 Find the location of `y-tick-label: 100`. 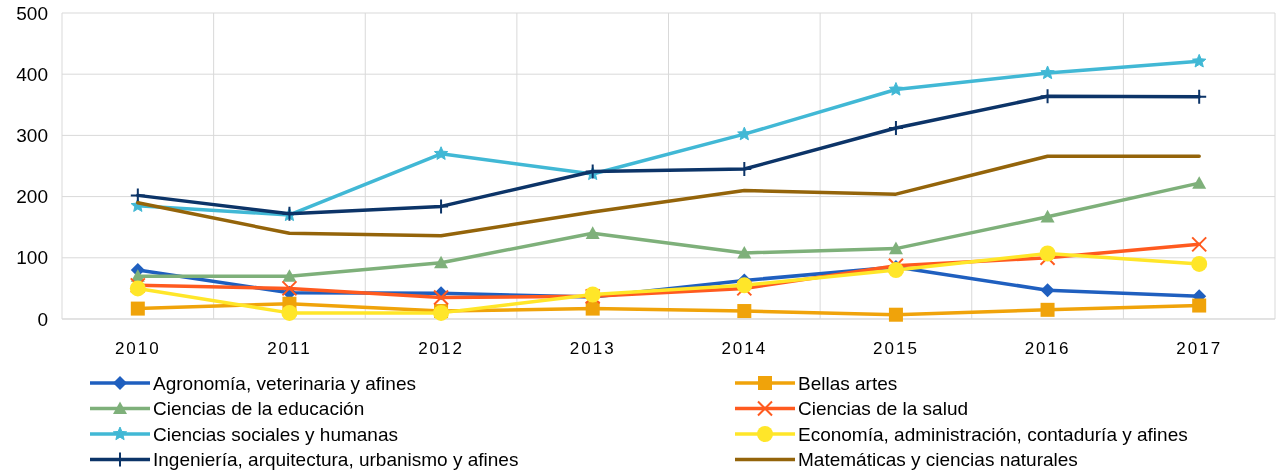

y-tick-label: 100 is located at coordinates (32, 258).